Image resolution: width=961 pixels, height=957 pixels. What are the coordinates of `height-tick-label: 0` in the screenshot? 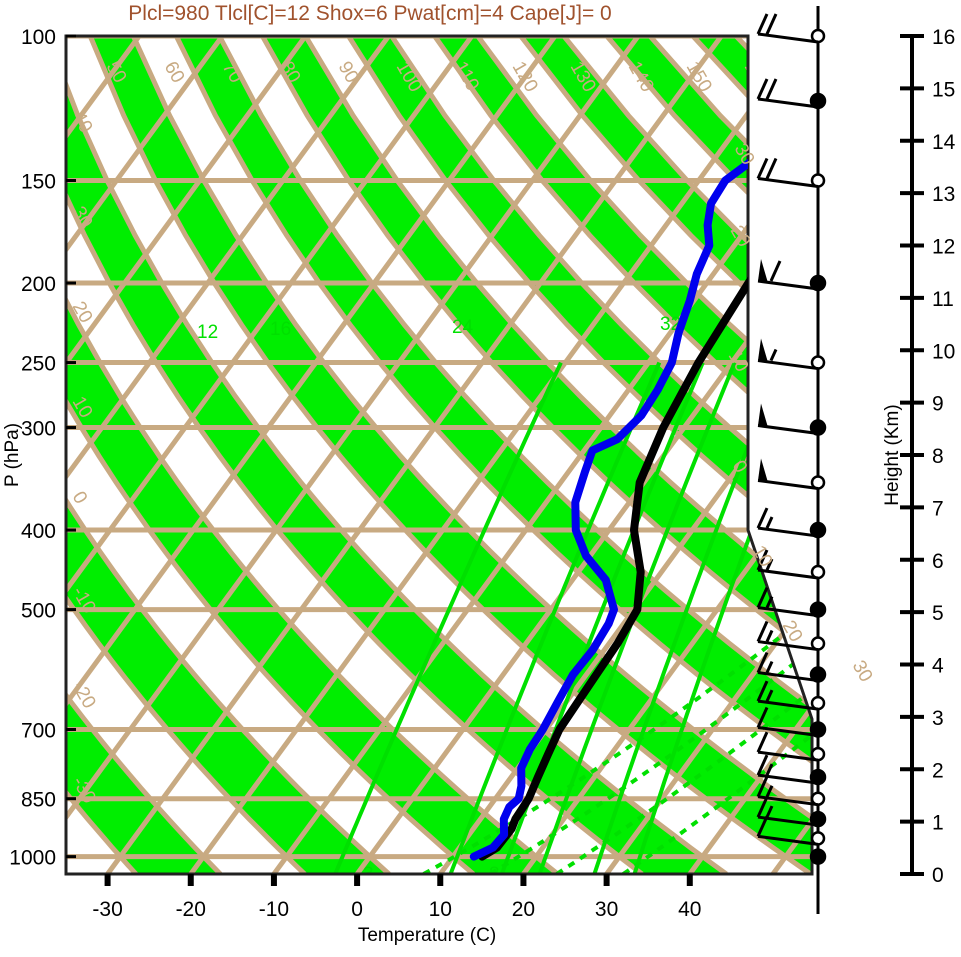 It's located at (938, 875).